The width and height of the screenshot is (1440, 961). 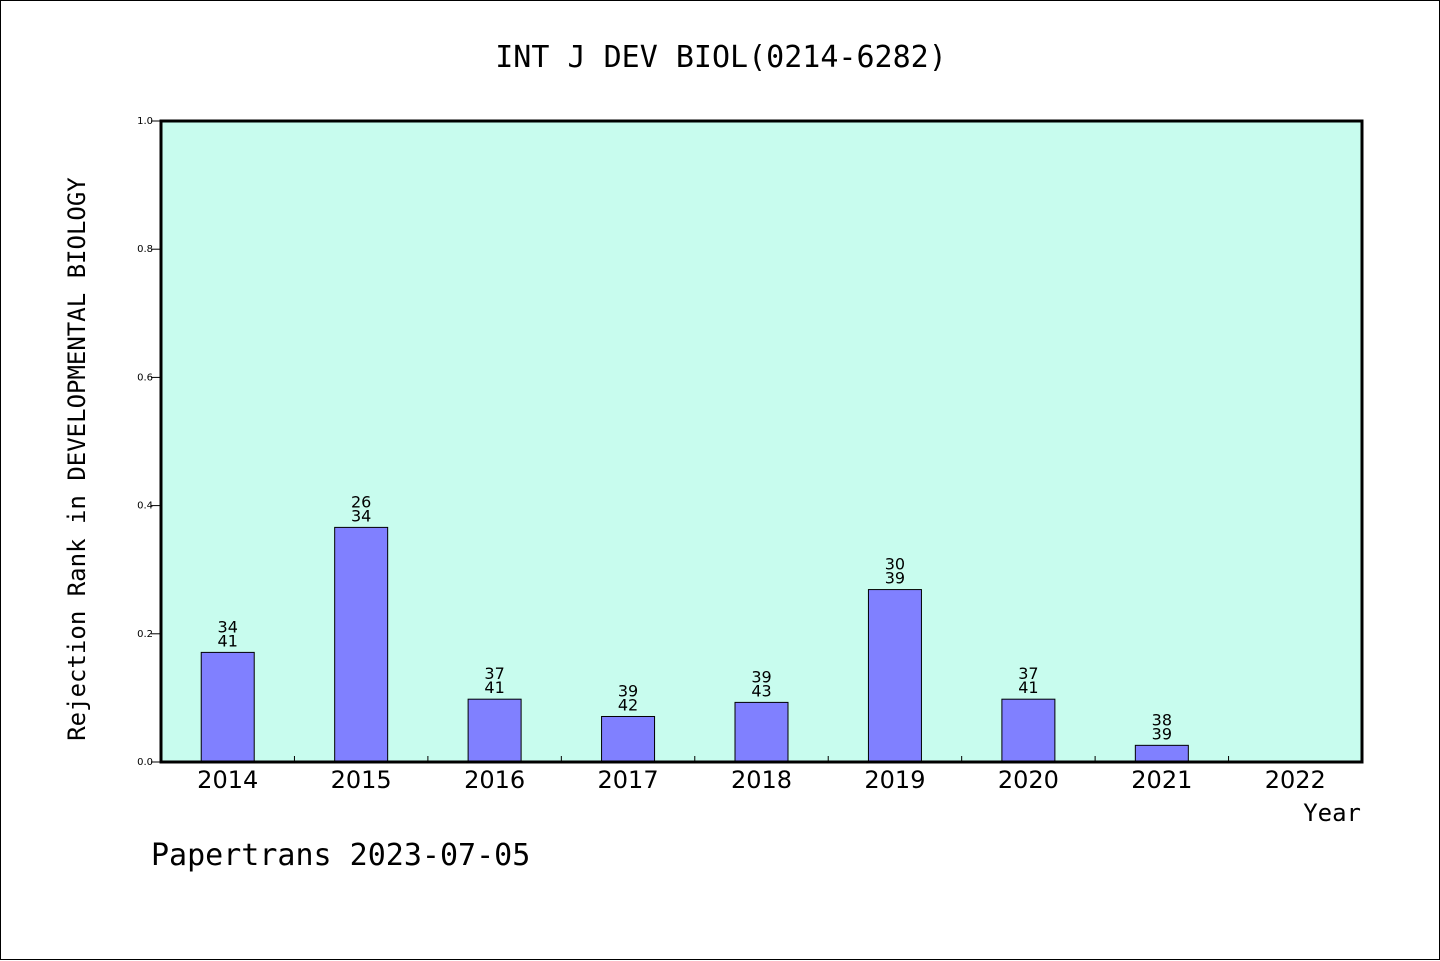 What do you see at coordinates (628, 780) in the screenshot?
I see `x-tick-label: 2017` at bounding box center [628, 780].